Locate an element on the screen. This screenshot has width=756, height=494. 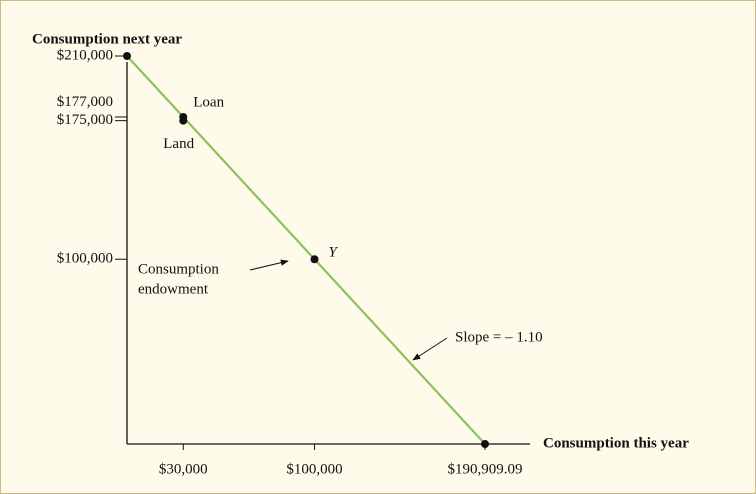
annotation: endowment is located at coordinates (173, 289).